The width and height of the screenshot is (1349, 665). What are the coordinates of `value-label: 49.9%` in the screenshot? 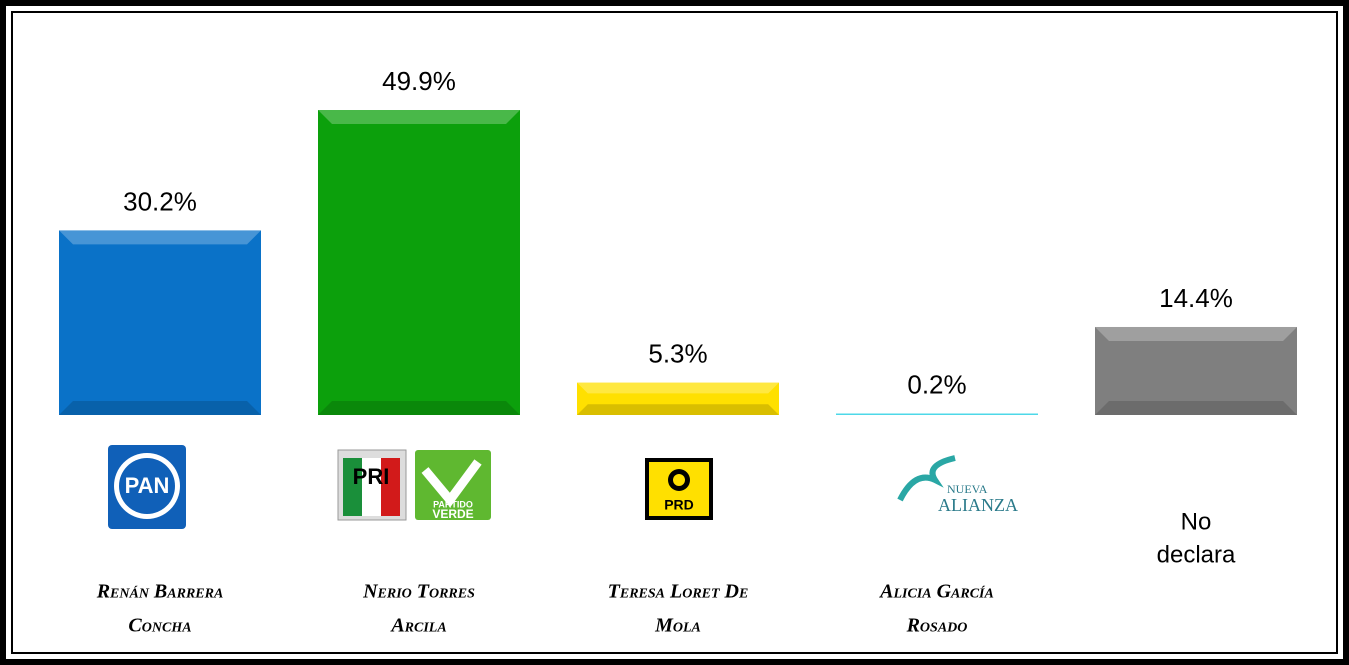 It's located at (419, 81).